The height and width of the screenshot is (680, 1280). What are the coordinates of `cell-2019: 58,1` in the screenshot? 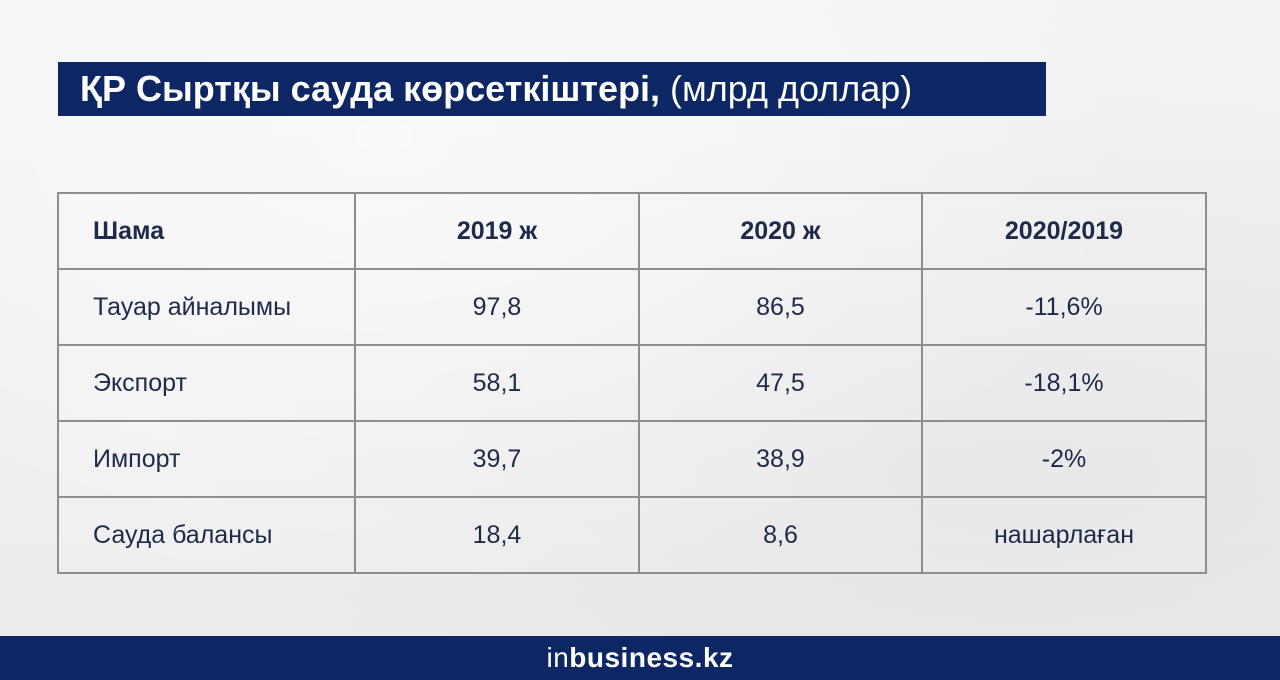 It's located at (497, 383).